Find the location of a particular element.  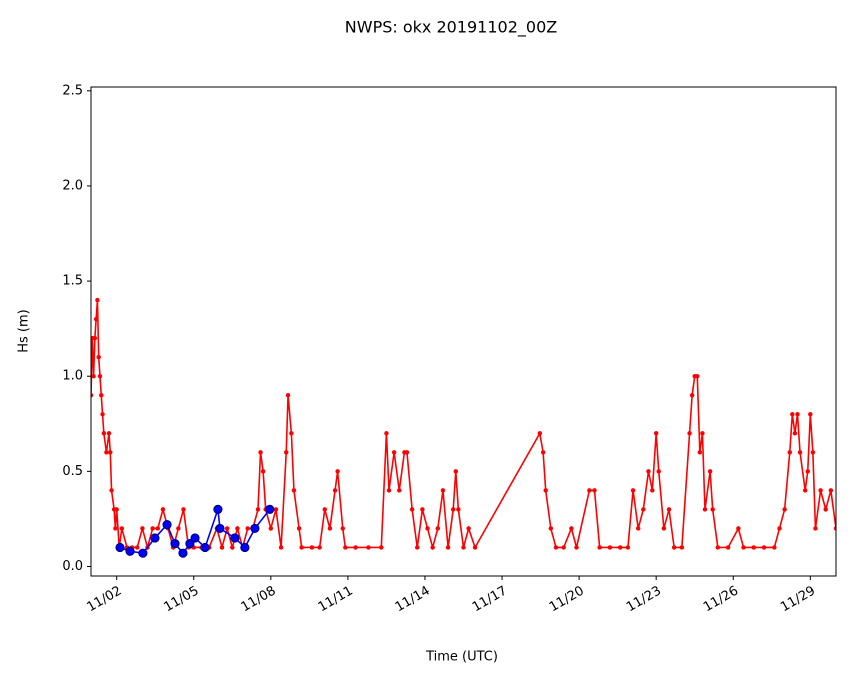

x-tick-label: 11/20 is located at coordinates (567, 600).